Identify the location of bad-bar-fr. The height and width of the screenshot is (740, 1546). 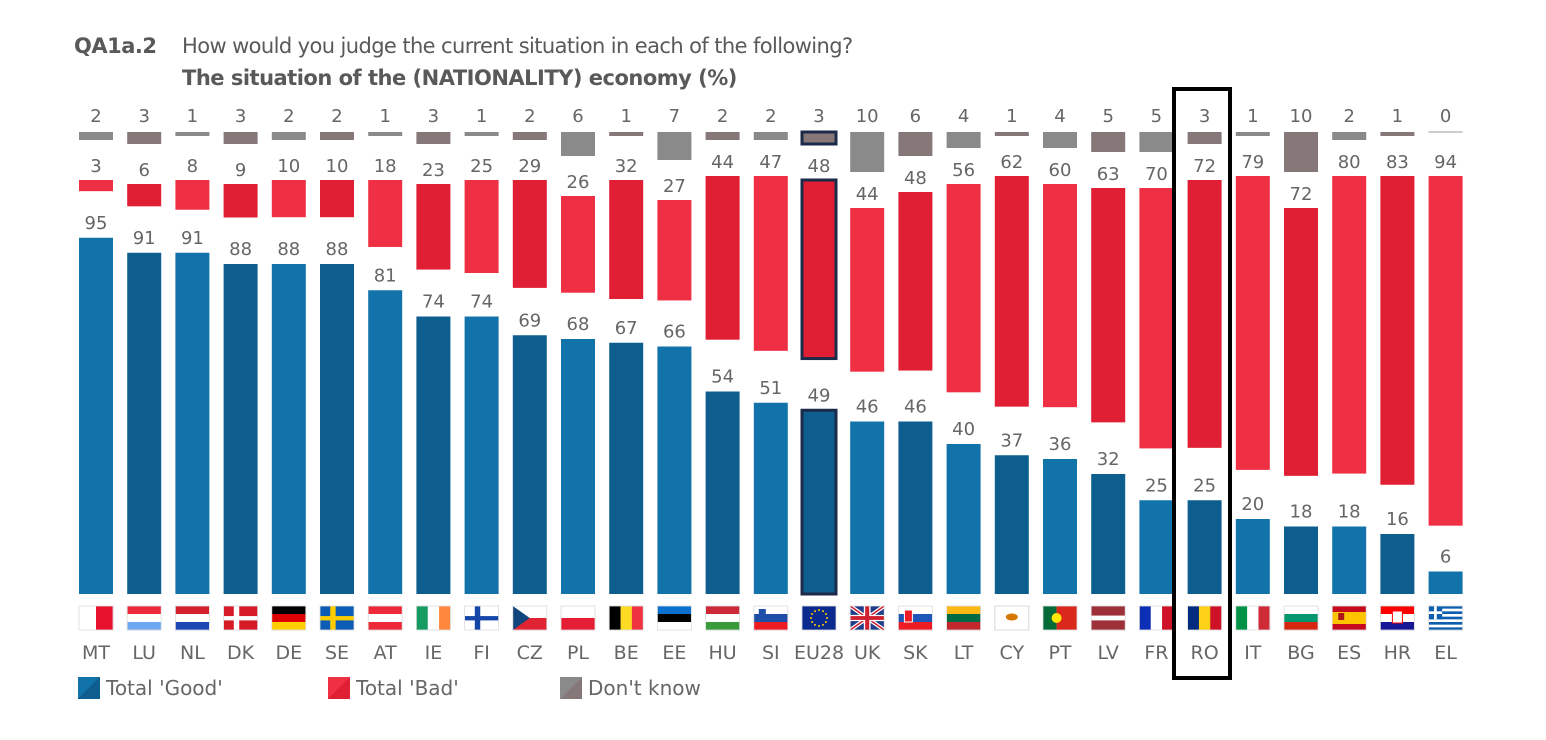
(1156, 318).